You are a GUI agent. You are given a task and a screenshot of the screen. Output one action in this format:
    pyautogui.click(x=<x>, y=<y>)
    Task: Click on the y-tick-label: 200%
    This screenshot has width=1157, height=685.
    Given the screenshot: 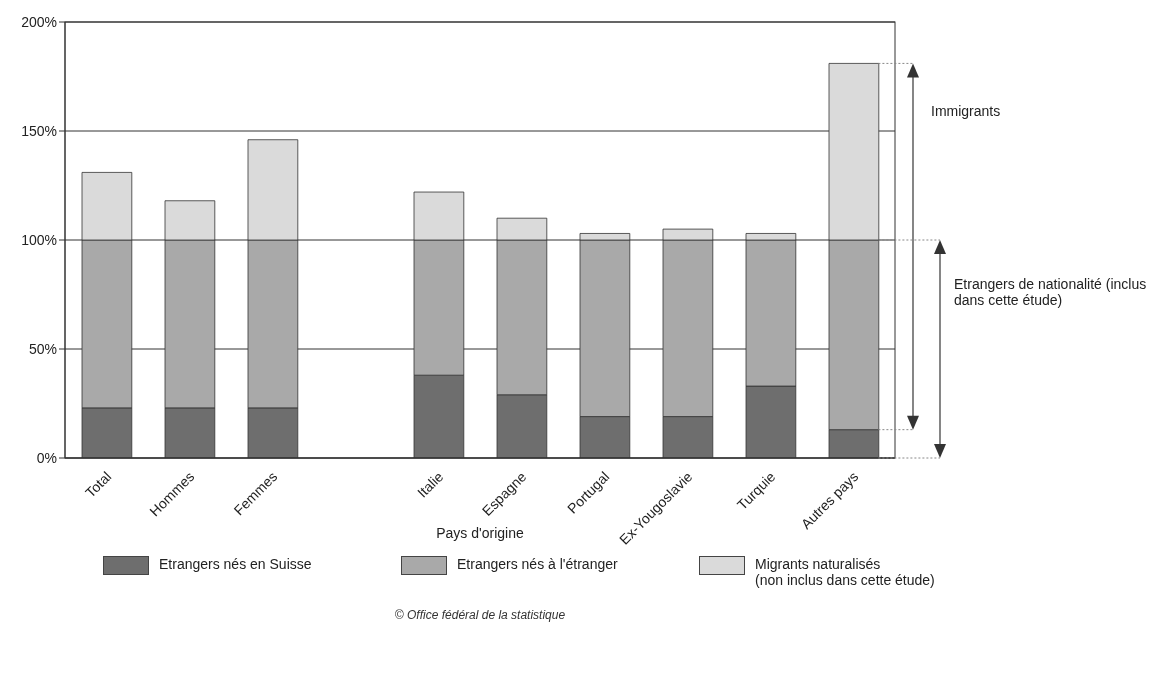 What is the action you would take?
    pyautogui.click(x=39, y=21)
    